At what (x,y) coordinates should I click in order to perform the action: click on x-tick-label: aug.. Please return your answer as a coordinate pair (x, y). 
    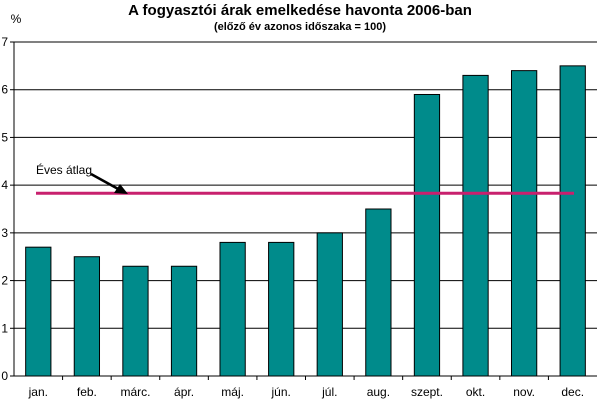
    Looking at the image, I should click on (378, 392).